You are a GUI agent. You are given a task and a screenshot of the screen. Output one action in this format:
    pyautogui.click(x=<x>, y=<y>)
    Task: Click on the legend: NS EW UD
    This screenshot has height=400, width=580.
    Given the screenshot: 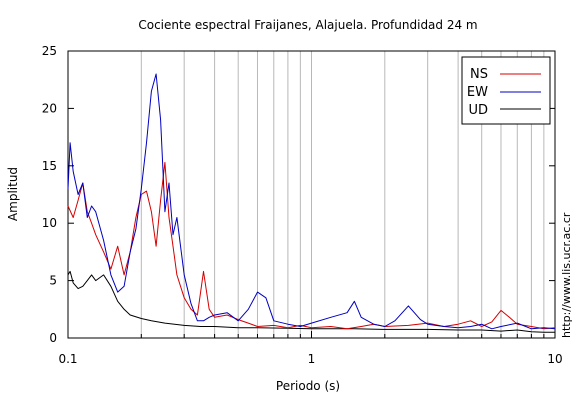 What is the action you would take?
    pyautogui.click(x=506, y=90)
    